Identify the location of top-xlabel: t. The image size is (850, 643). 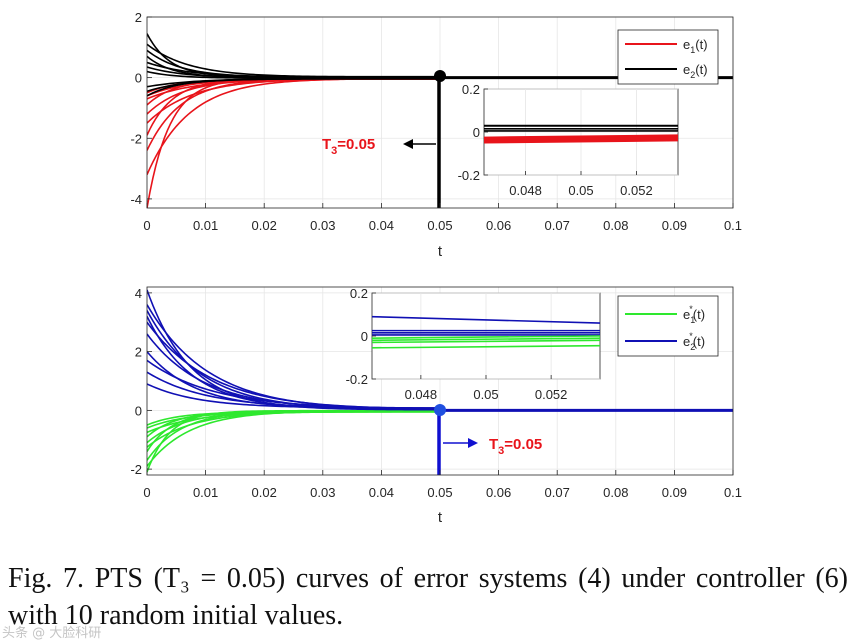
(440, 251).